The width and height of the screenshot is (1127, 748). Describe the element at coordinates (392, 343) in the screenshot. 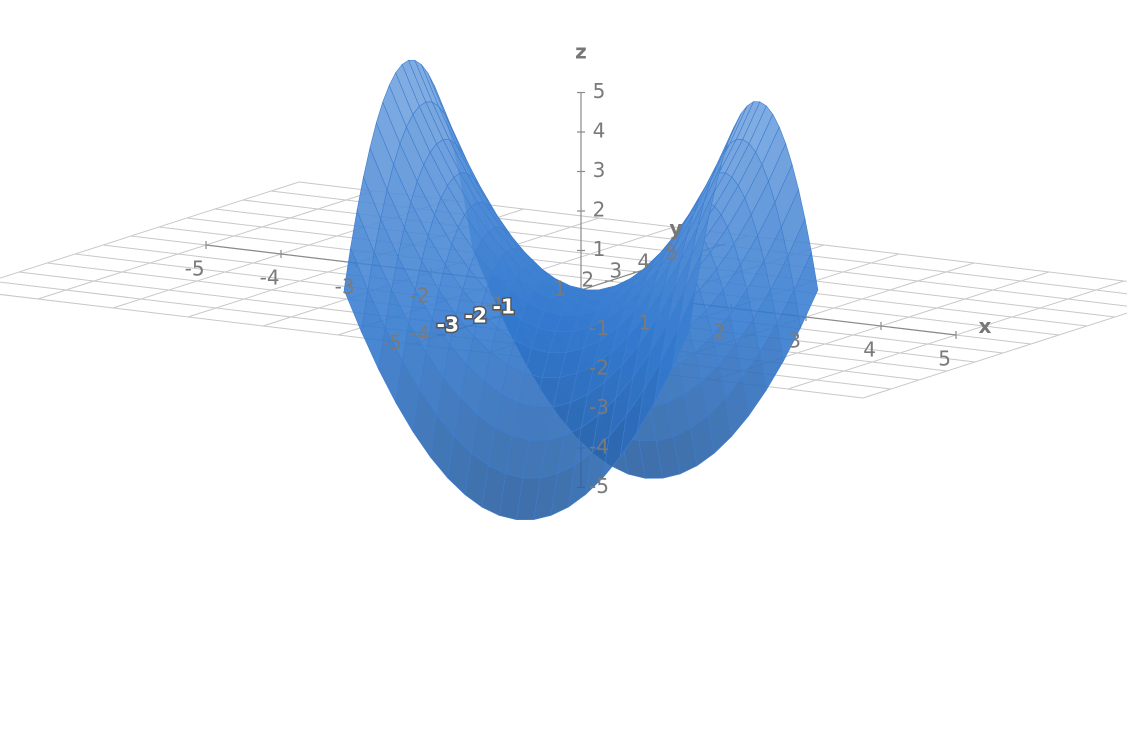

I see `y-tick-label: -5` at that location.